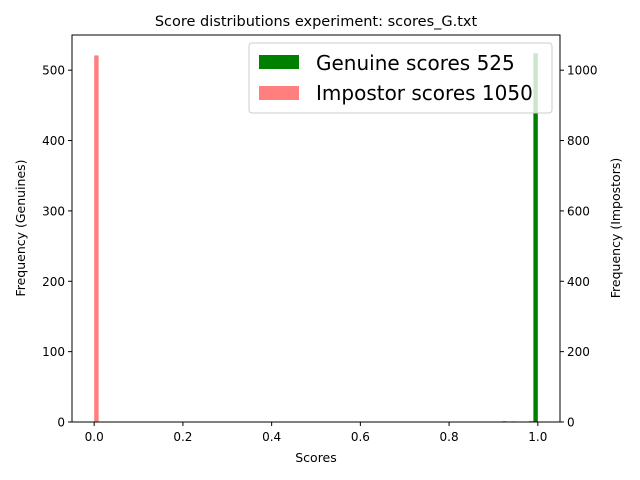 Image resolution: width=640 pixels, height=480 pixels. I want to click on x-tick-label: 1.0, so click(537, 437).